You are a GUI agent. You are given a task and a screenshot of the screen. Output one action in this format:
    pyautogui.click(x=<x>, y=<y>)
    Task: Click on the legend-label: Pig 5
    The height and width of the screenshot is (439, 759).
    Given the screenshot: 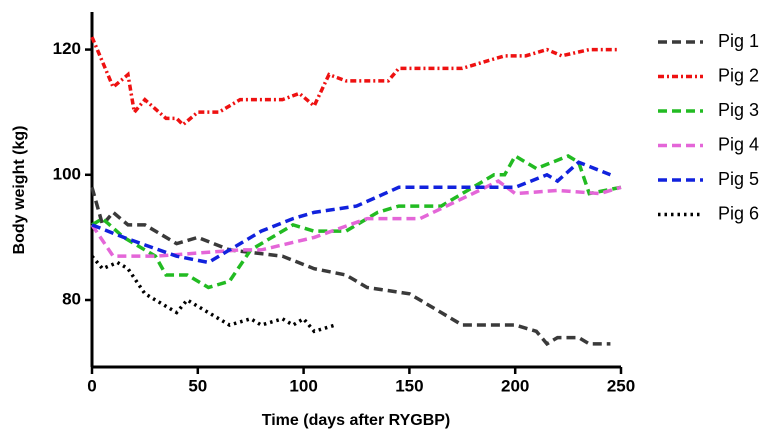 What is the action you would take?
    pyautogui.click(x=738, y=179)
    